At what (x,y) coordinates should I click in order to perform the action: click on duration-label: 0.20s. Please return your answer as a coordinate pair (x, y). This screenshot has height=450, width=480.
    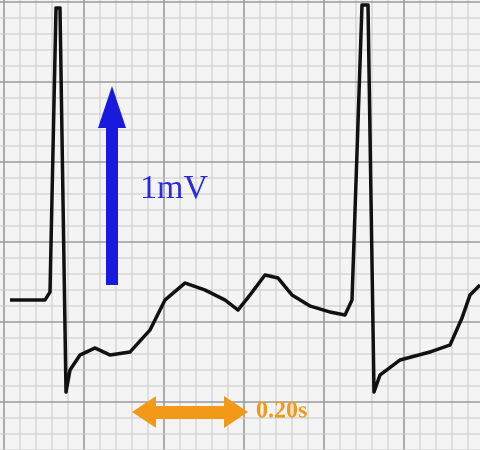
    Looking at the image, I should click on (281, 411).